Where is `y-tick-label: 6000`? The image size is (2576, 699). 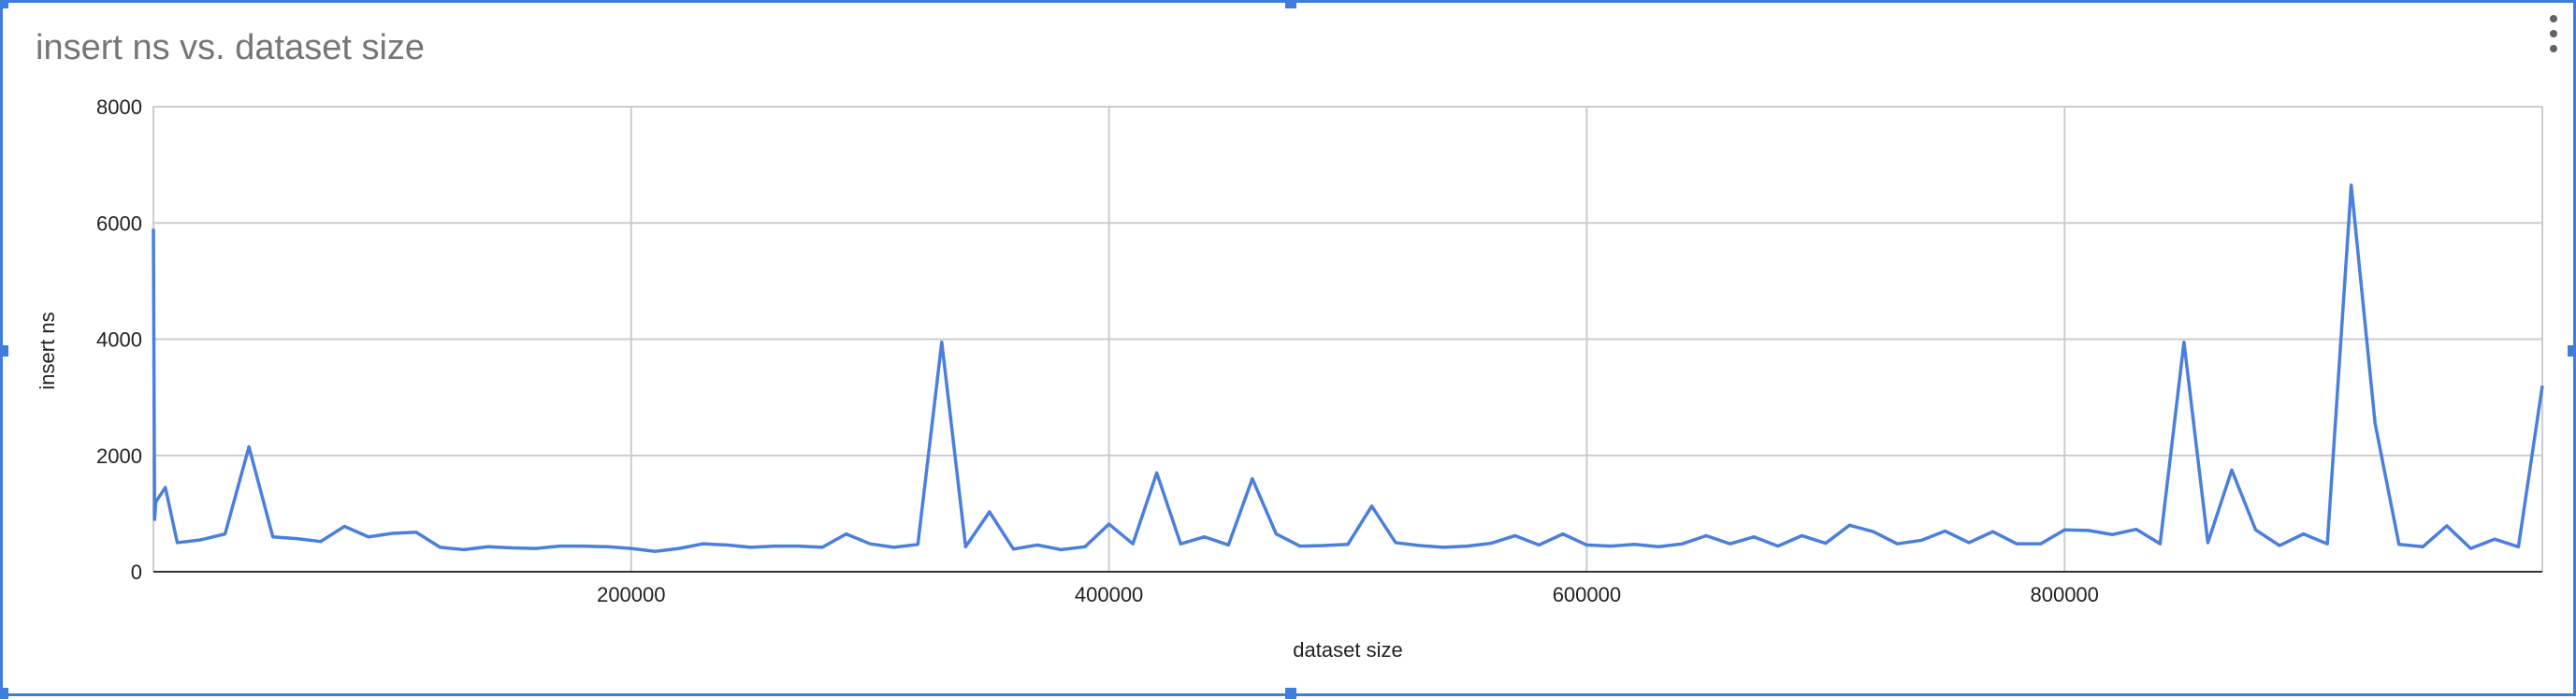
y-tick-label: 6000 is located at coordinates (119, 223).